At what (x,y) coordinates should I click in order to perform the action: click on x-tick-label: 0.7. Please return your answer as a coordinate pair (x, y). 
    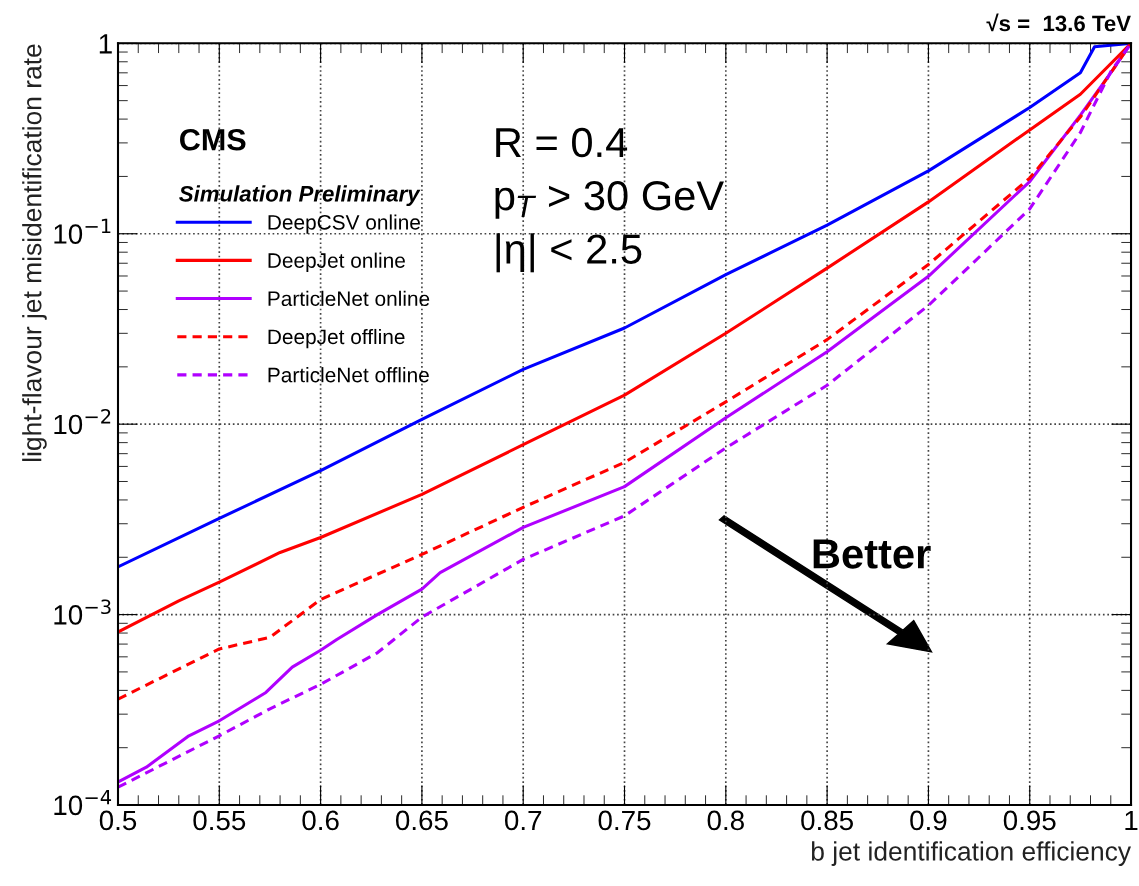
    Looking at the image, I should click on (523, 820).